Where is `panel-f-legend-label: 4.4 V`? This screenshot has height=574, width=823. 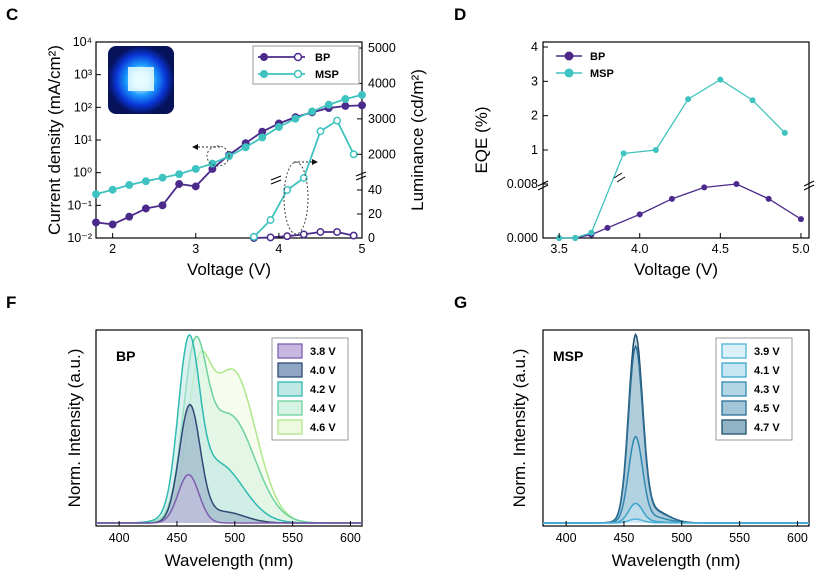 panel-f-legend-label: 4.4 V is located at coordinates (323, 409).